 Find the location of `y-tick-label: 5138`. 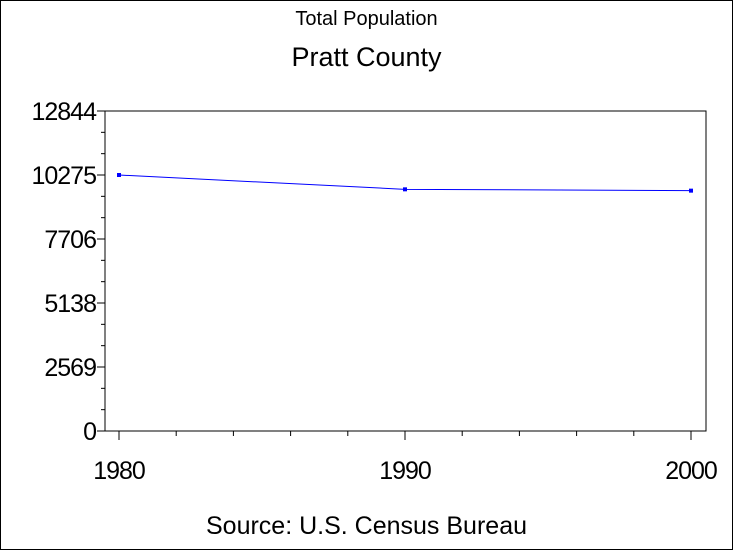

y-tick-label: 5138 is located at coordinates (70, 304).